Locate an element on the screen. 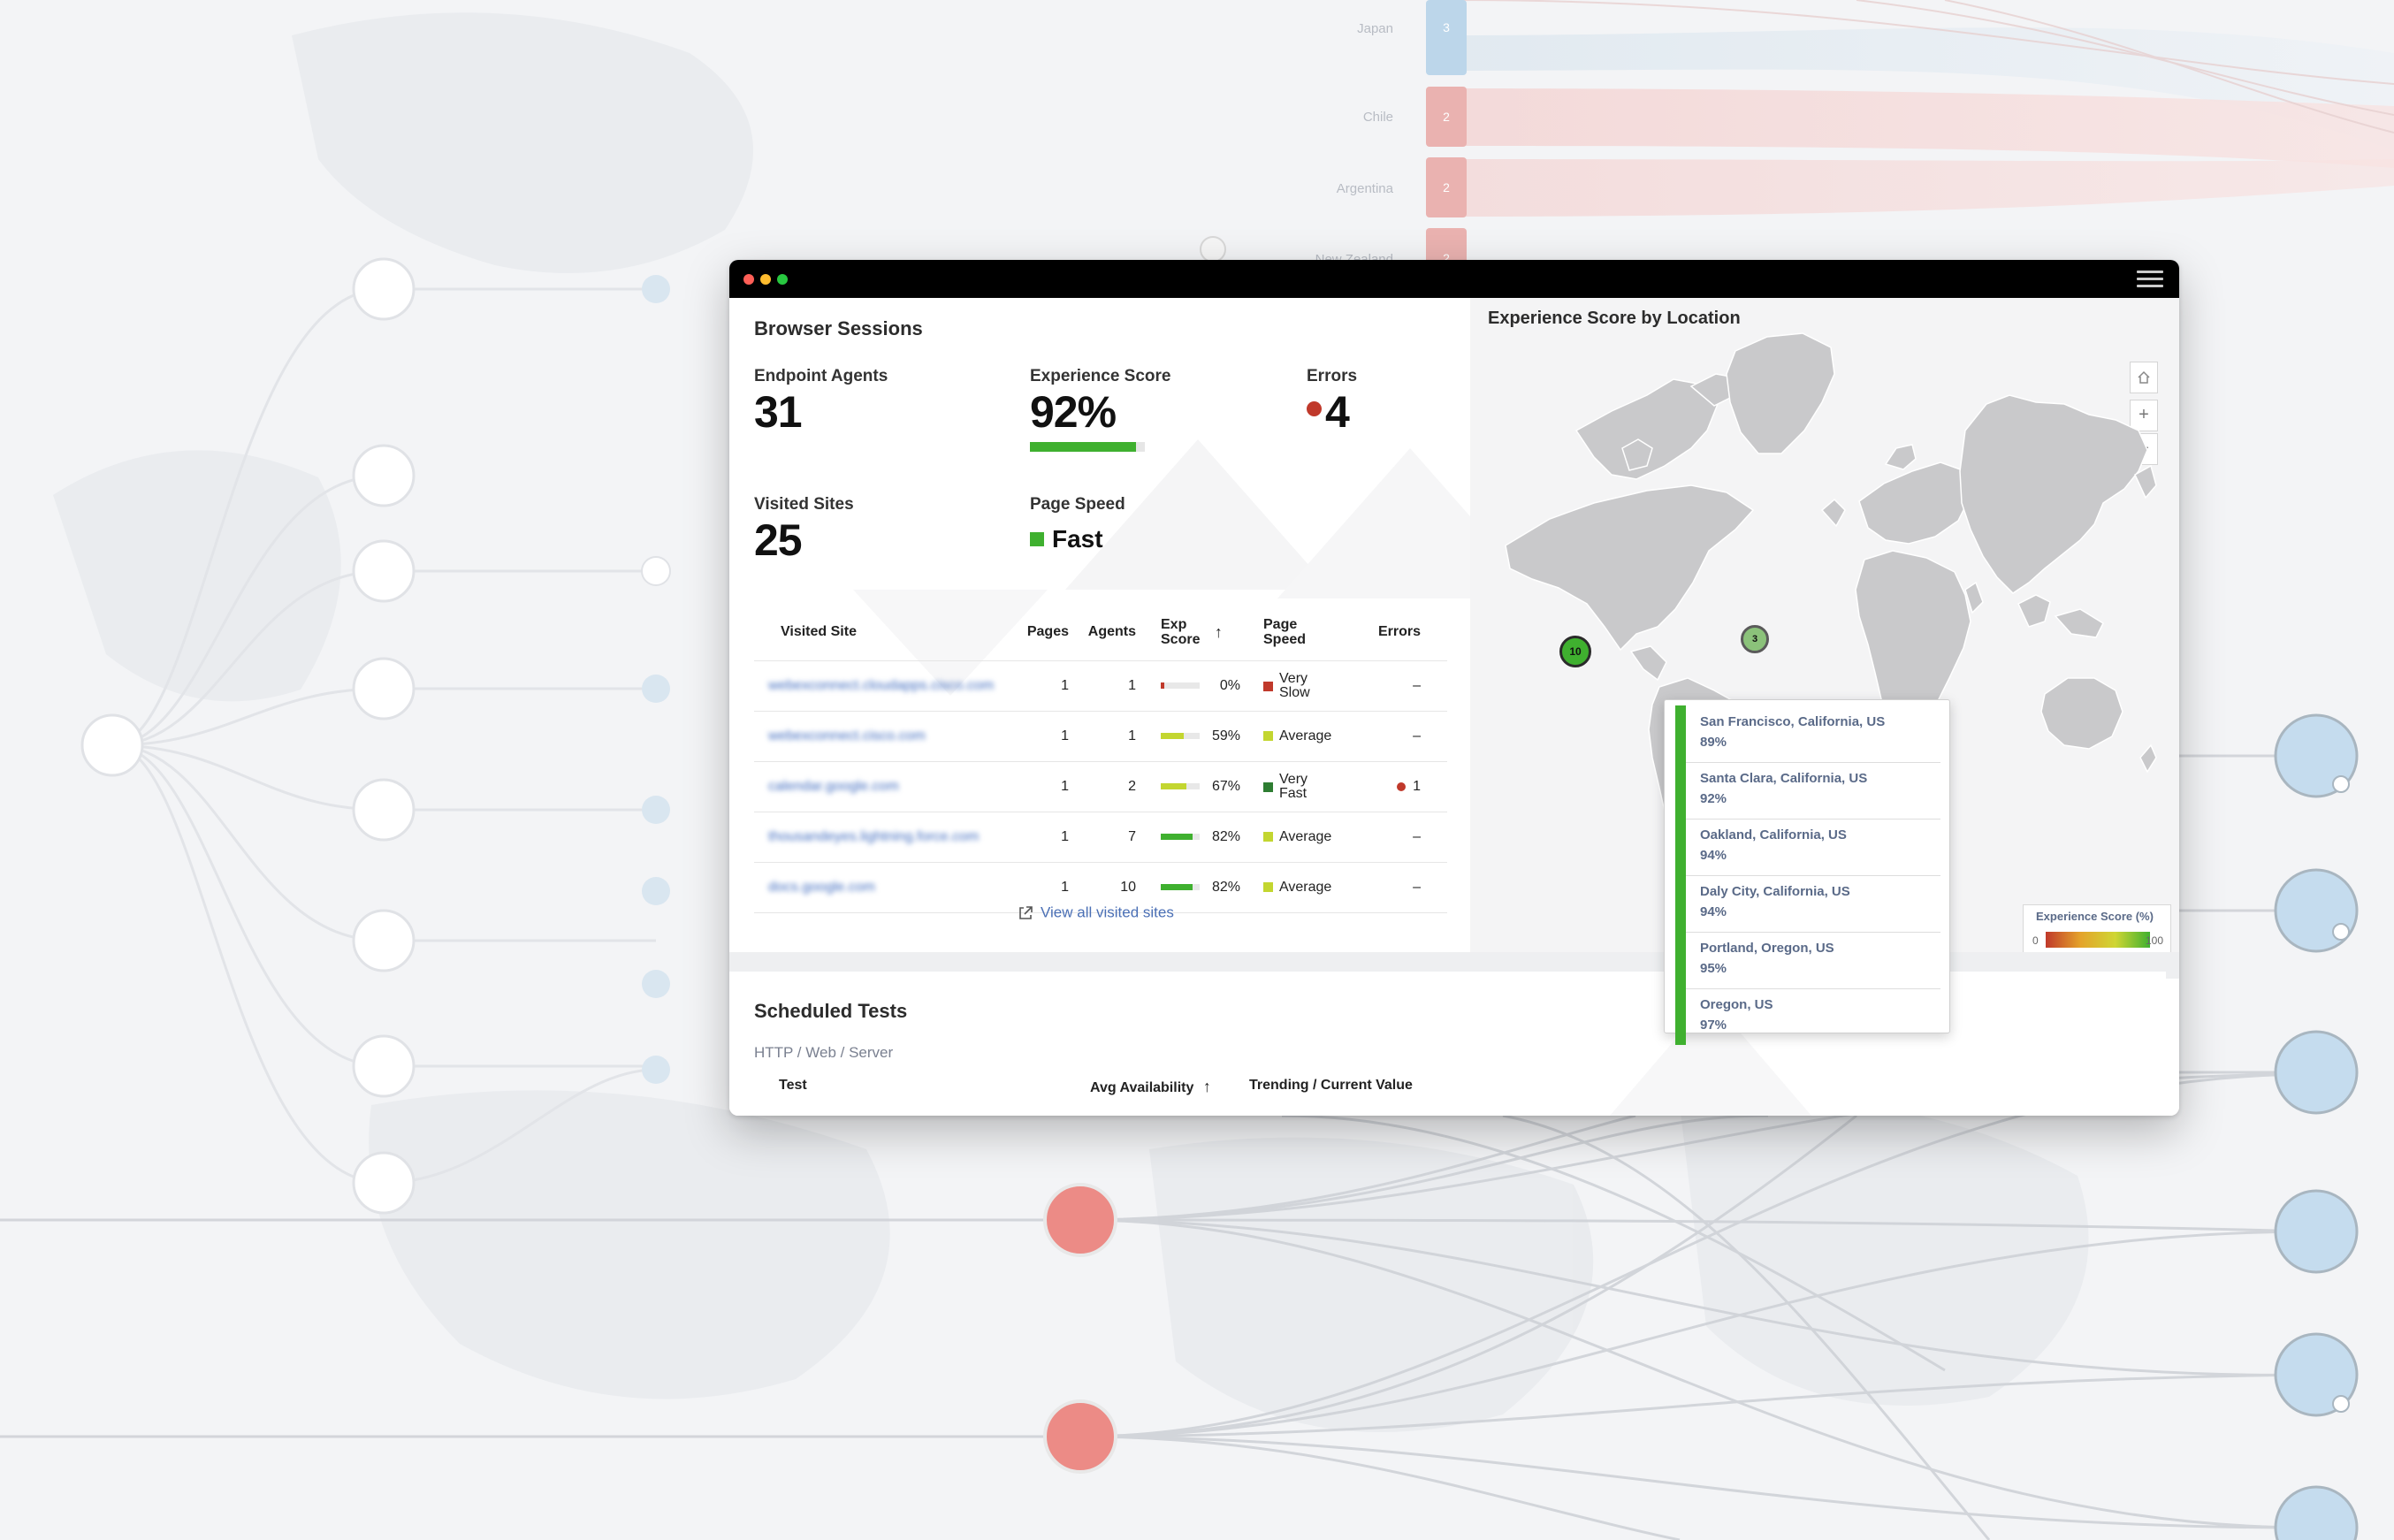 This screenshot has width=2394, height=1540. map-zoom-in-button: + is located at coordinates (2144, 416).